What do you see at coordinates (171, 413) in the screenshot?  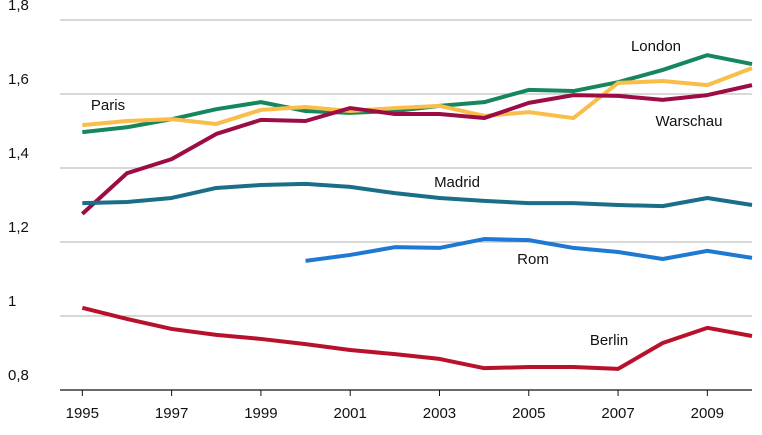 I see `x-tick-label: 1997` at bounding box center [171, 413].